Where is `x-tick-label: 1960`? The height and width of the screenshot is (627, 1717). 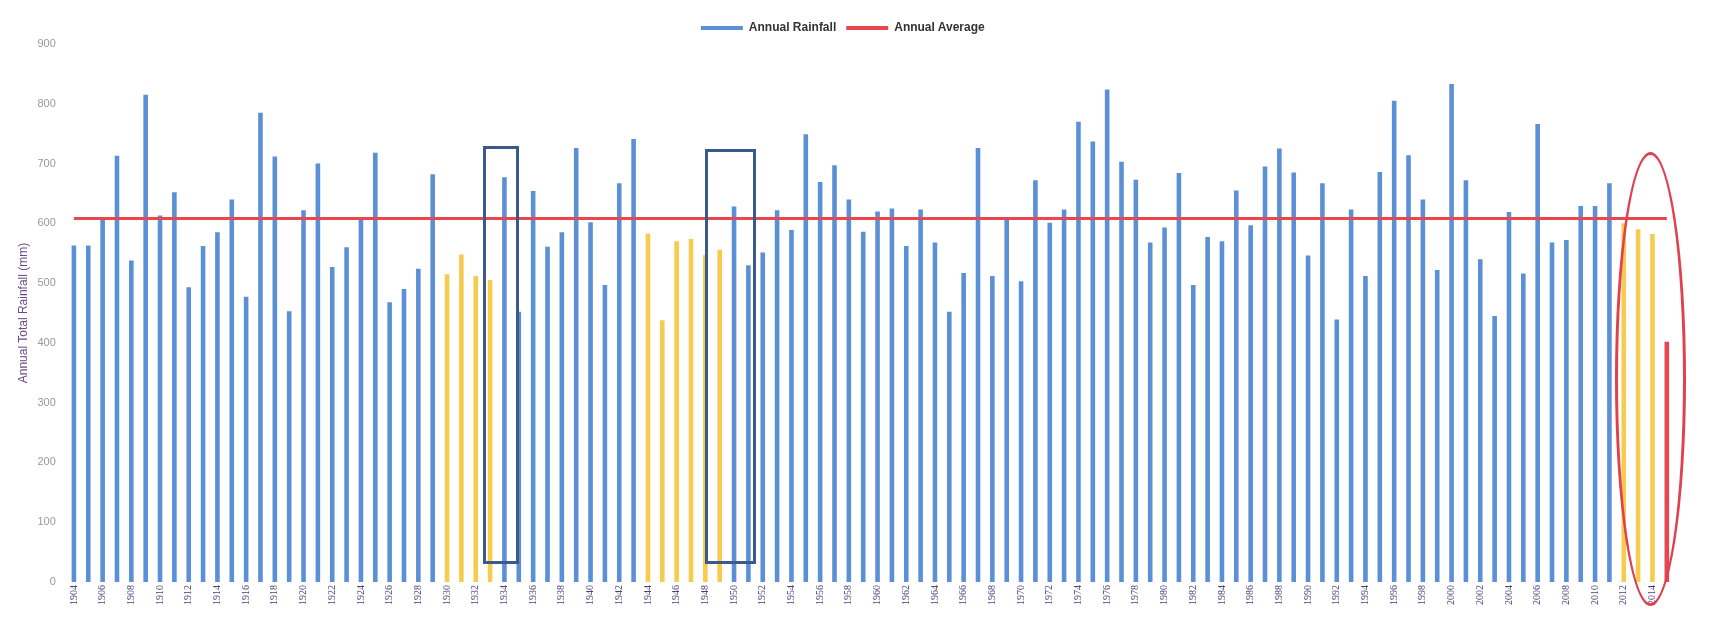
x-tick-label: 1960 is located at coordinates (877, 595).